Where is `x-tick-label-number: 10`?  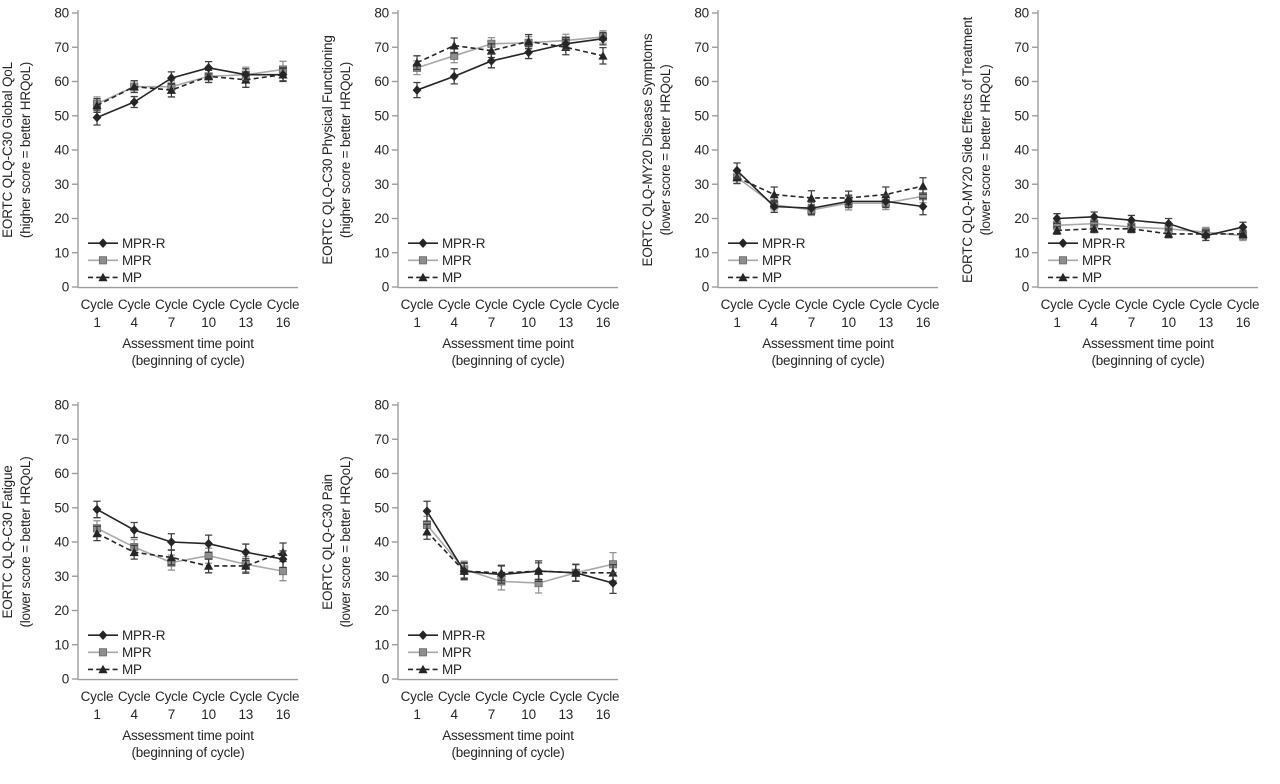
x-tick-label-number: 10 is located at coordinates (848, 322).